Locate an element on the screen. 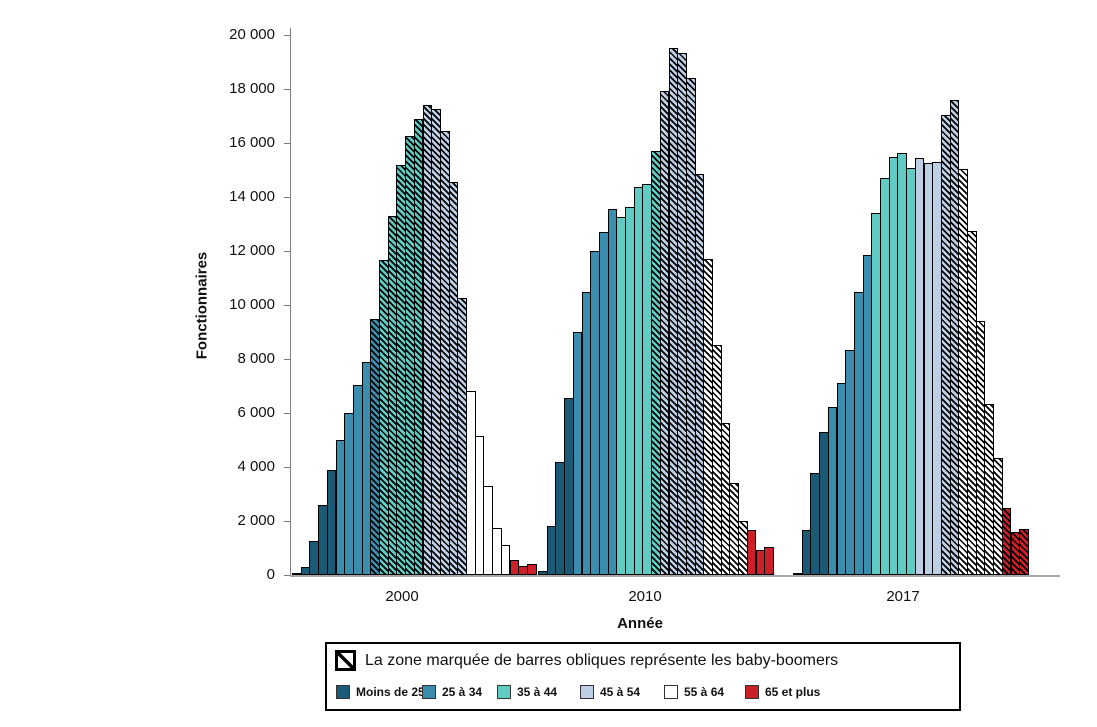 Image resolution: width=1097 pixels, height=727 pixels. legend-item: 45 à 54 is located at coordinates (610, 692).